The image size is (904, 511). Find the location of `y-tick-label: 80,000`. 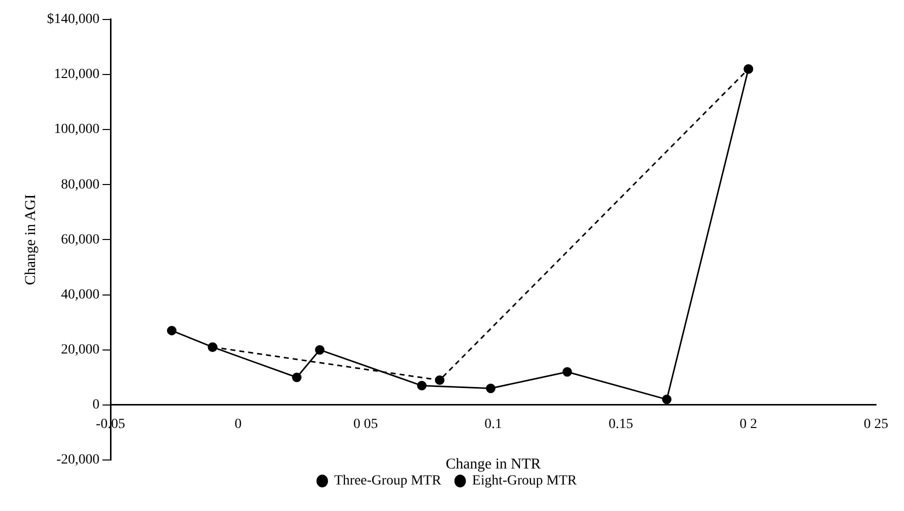

y-tick-label: 80,000 is located at coordinates (80, 184).